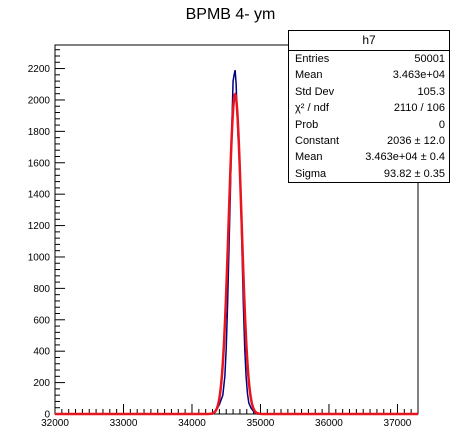  Describe the element at coordinates (39, 163) in the screenshot. I see `y-tick-label: 1600` at that location.